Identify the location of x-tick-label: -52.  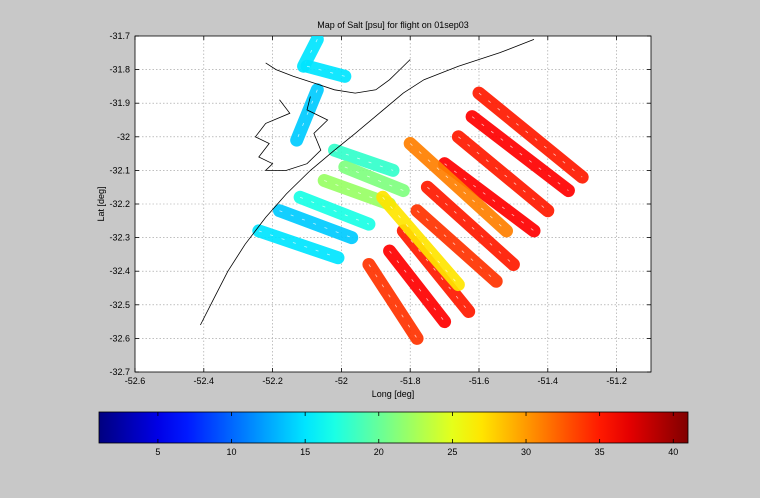
(341, 381).